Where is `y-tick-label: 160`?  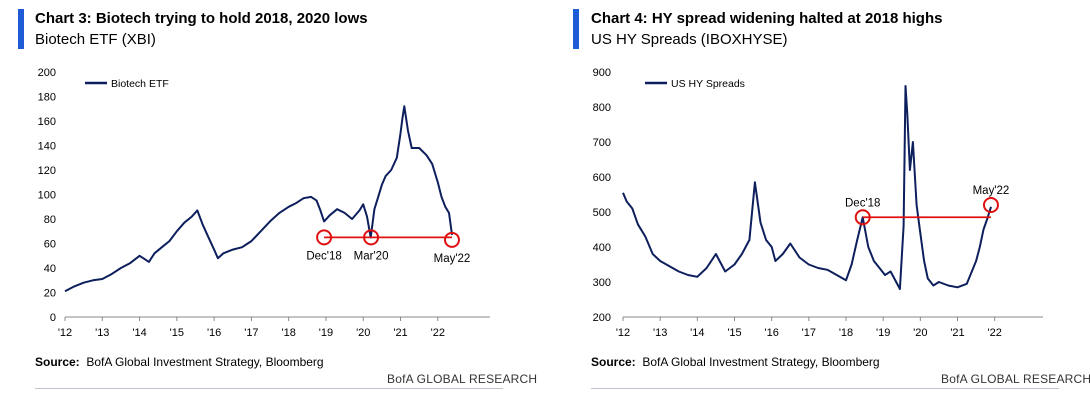 y-tick-label: 160 is located at coordinates (47, 122).